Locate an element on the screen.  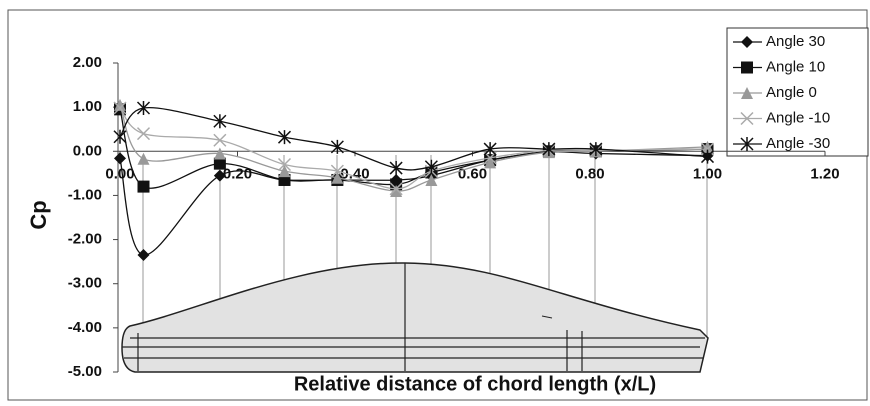
y-tick-label: -1.00 is located at coordinates (85, 194).